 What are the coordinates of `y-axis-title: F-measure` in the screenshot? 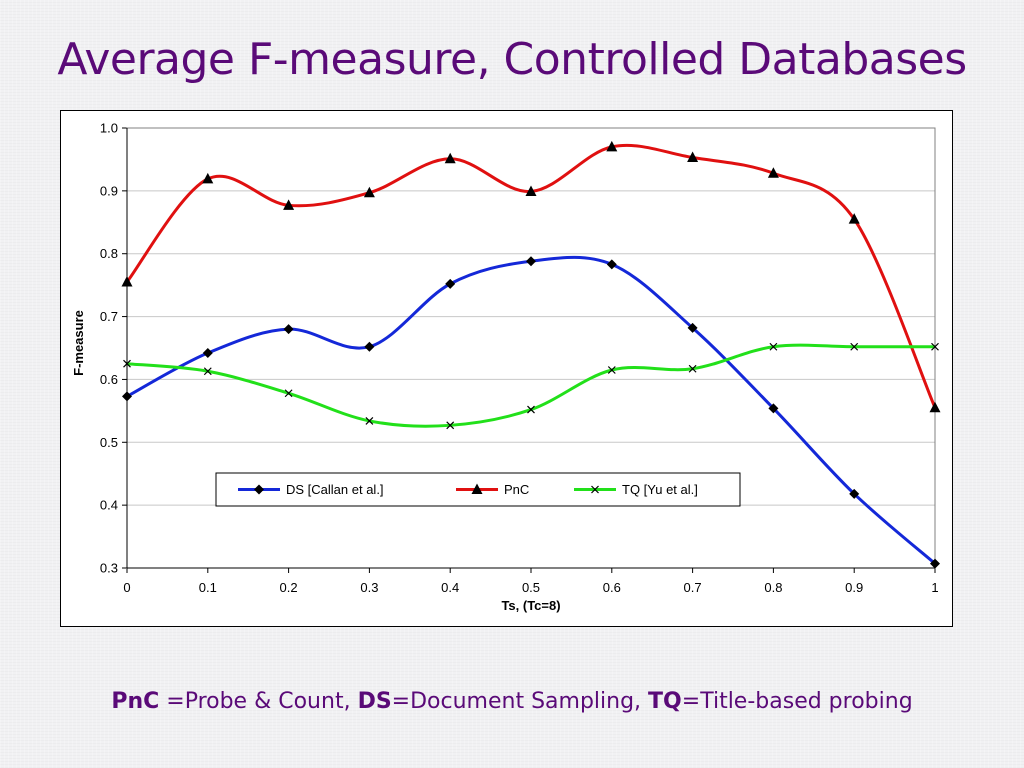 It's located at (78, 343).